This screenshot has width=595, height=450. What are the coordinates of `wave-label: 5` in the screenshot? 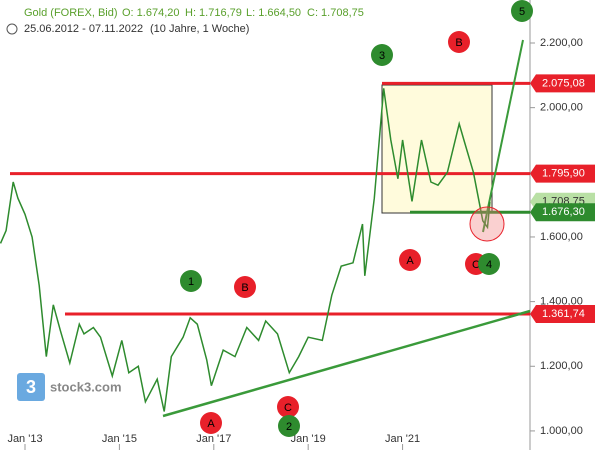 It's located at (522, 12).